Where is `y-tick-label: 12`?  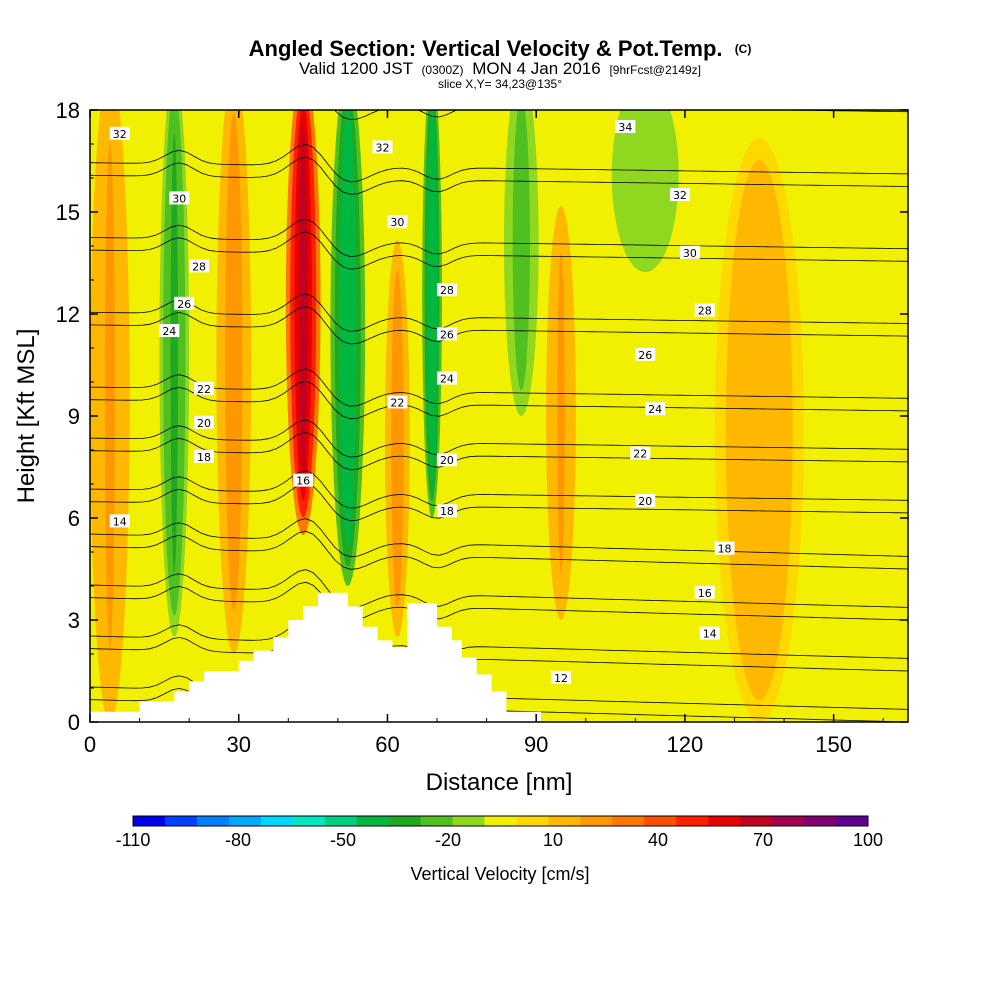
y-tick-label: 12 is located at coordinates (68, 314).